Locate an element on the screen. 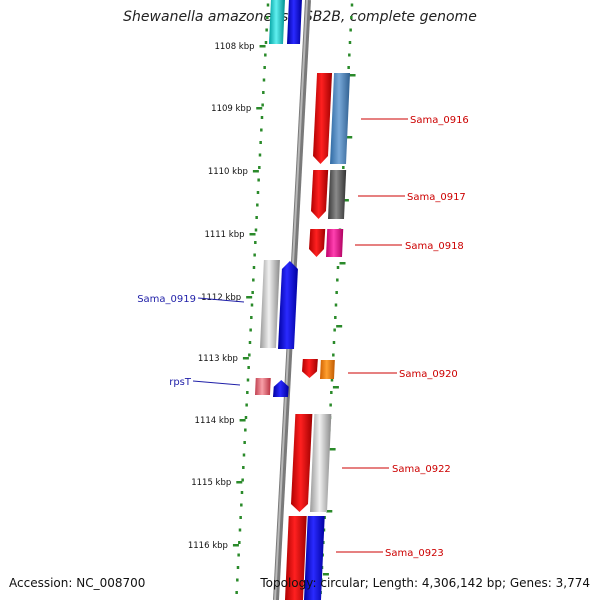 The image size is (600, 600). scale-label: 1111 kbp is located at coordinates (224, 235).